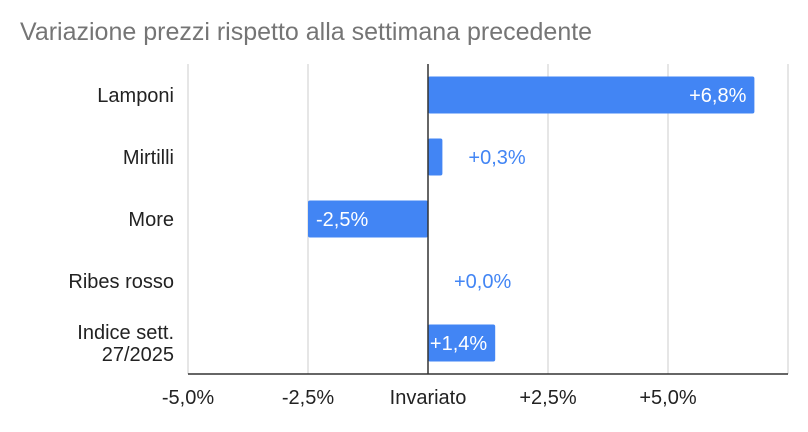  What do you see at coordinates (342, 220) in the screenshot?
I see `data-label: -2,5%` at bounding box center [342, 220].